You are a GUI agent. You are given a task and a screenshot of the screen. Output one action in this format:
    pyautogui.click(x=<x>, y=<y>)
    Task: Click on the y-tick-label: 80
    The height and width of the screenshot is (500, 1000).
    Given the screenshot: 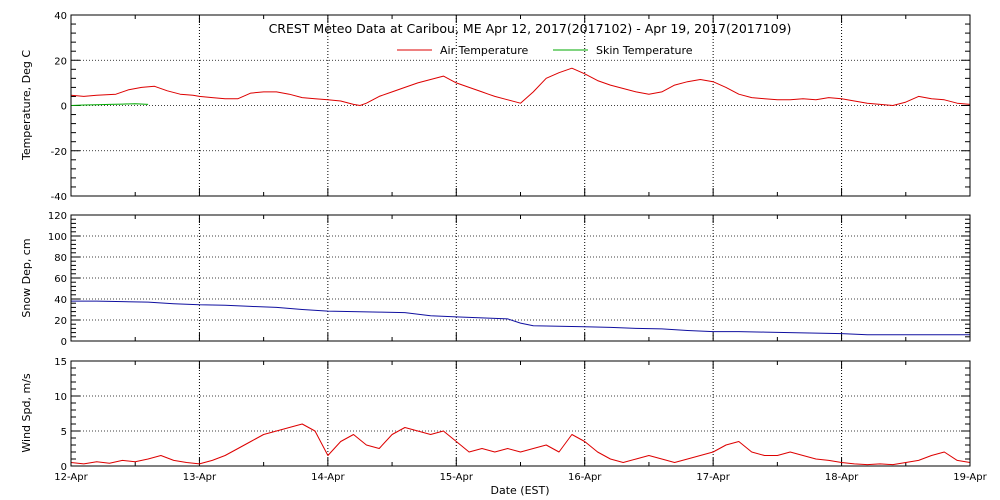 What is the action you would take?
    pyautogui.click(x=60, y=258)
    